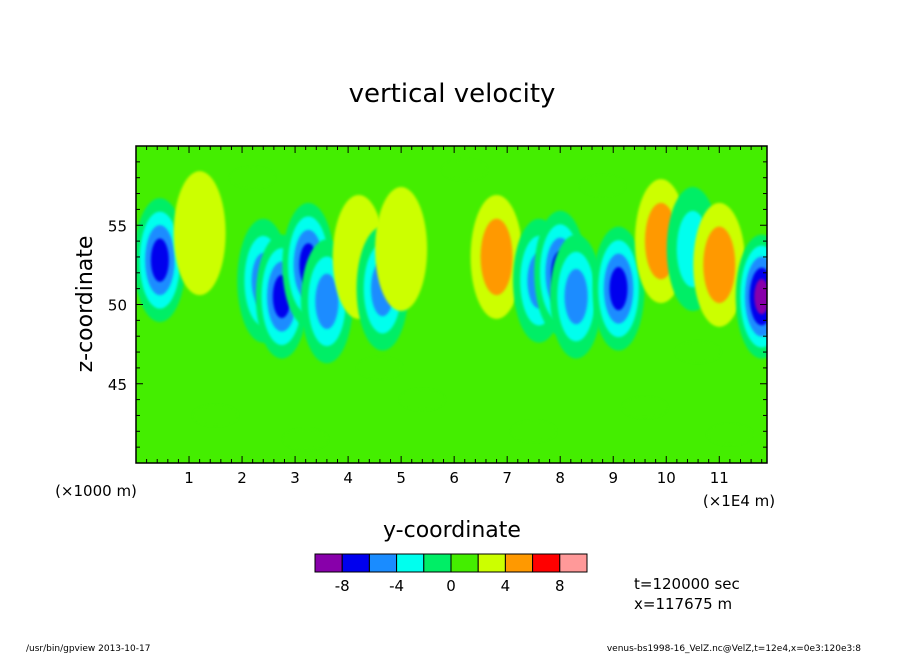 The height and width of the screenshot is (654, 904). What do you see at coordinates (719, 478) in the screenshot?
I see `x-tick-label: 11` at bounding box center [719, 478].